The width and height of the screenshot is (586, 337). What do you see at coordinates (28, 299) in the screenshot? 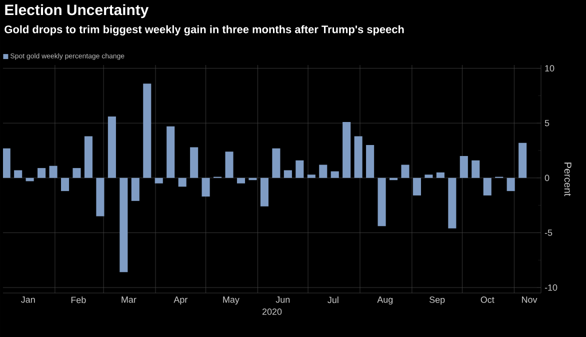
I see `x-tick-label: Jan` at bounding box center [28, 299].